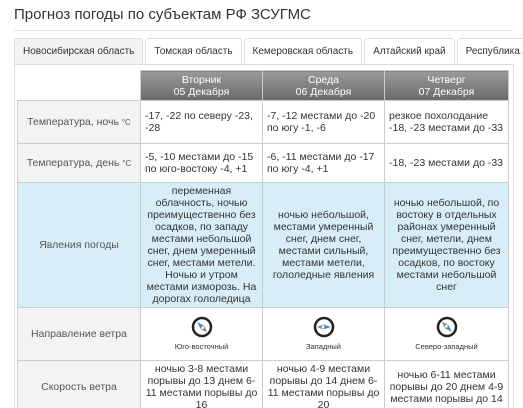 This screenshot has width=523, height=408. Describe the element at coordinates (193, 51) in the screenshot. I see `tab: Томская область` at that location.